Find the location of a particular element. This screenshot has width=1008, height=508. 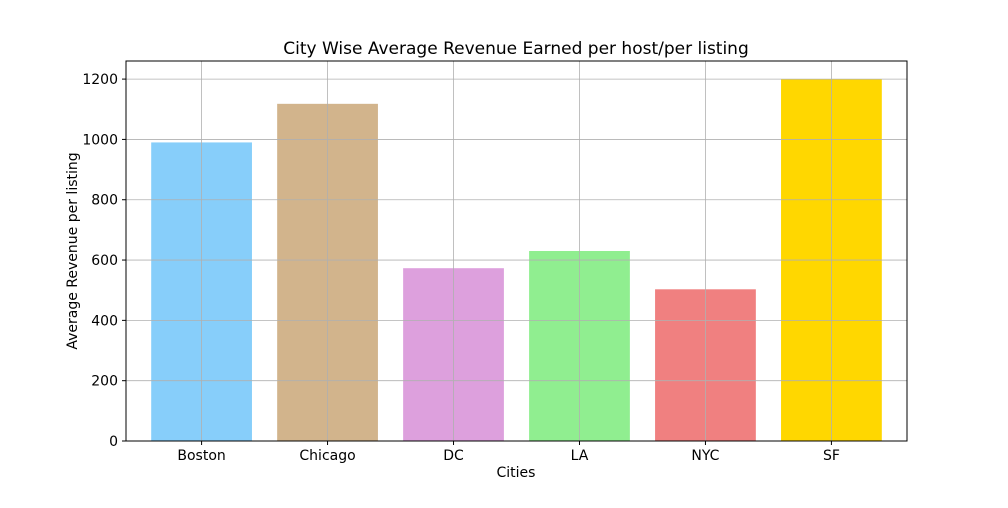

y-tick-label: 200 is located at coordinates (104, 382).